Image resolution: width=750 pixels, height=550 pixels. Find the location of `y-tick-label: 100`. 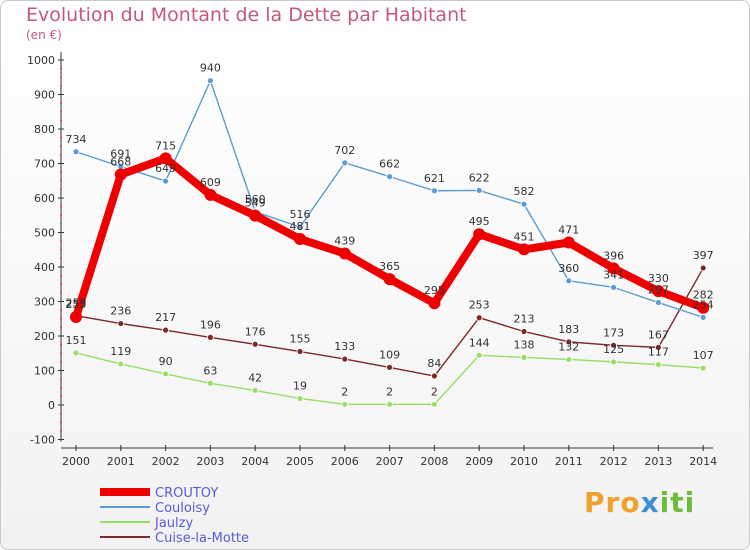

y-tick-label: 100 is located at coordinates (44, 371).